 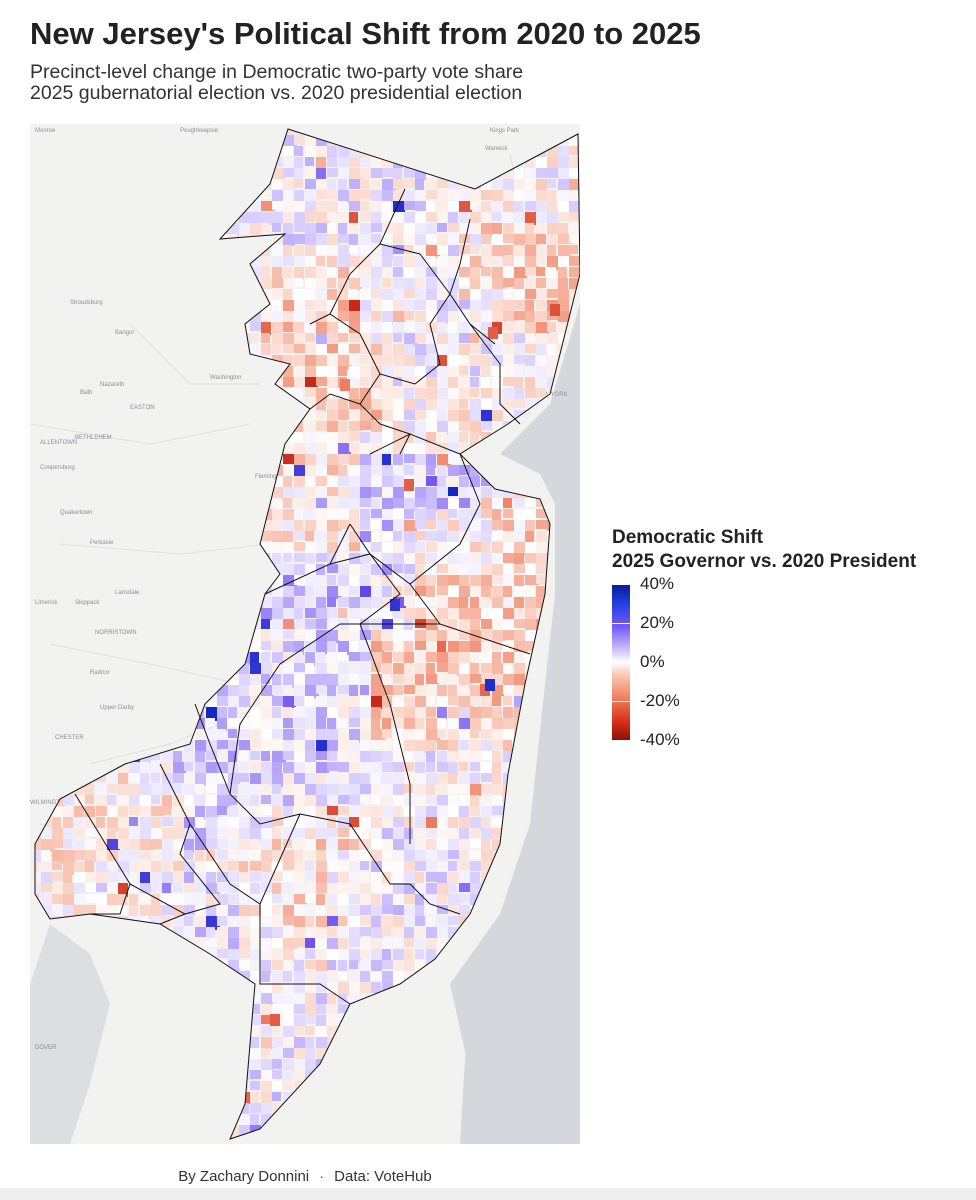 What do you see at coordinates (410, 354) in the screenshot?
I see `county-border` at bounding box center [410, 354].